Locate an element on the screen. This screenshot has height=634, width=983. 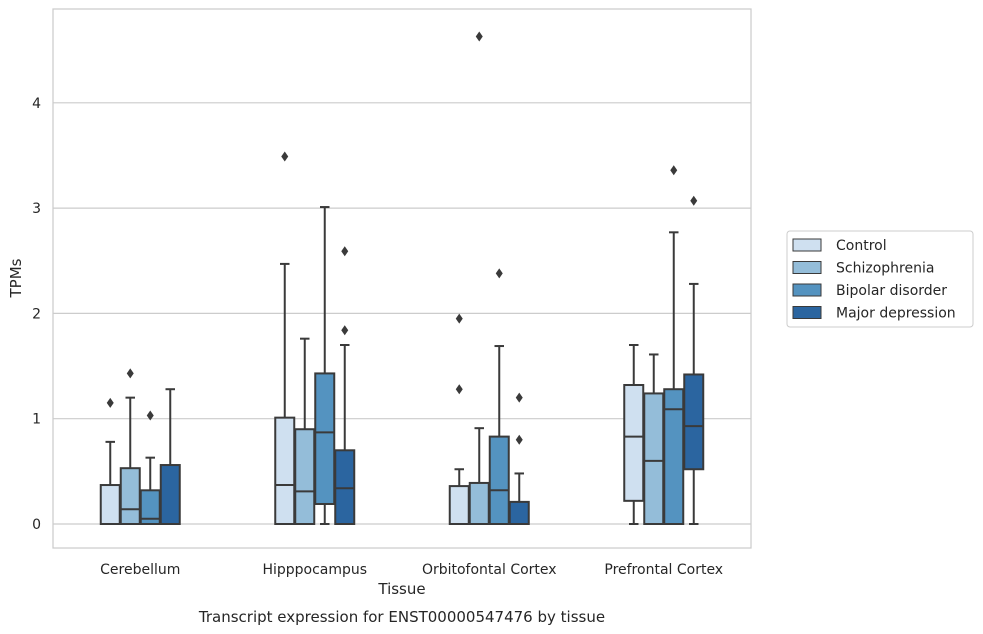
y-tick-label: 1 is located at coordinates (36, 420).